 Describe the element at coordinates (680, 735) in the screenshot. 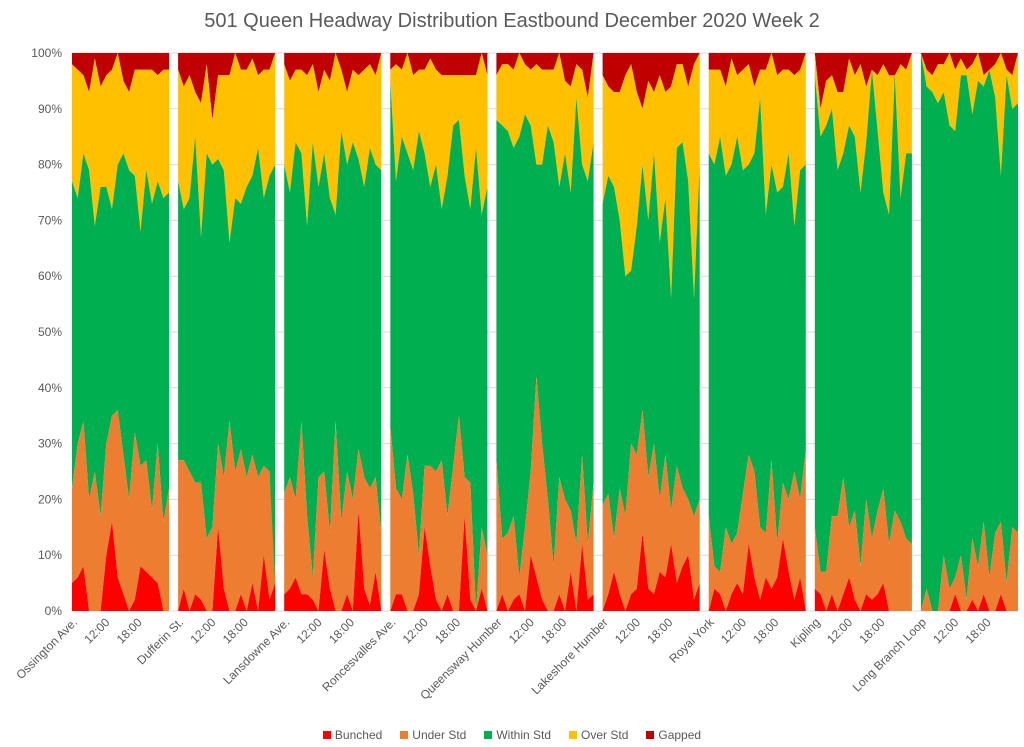

I see `legend-label: Gapped` at that location.